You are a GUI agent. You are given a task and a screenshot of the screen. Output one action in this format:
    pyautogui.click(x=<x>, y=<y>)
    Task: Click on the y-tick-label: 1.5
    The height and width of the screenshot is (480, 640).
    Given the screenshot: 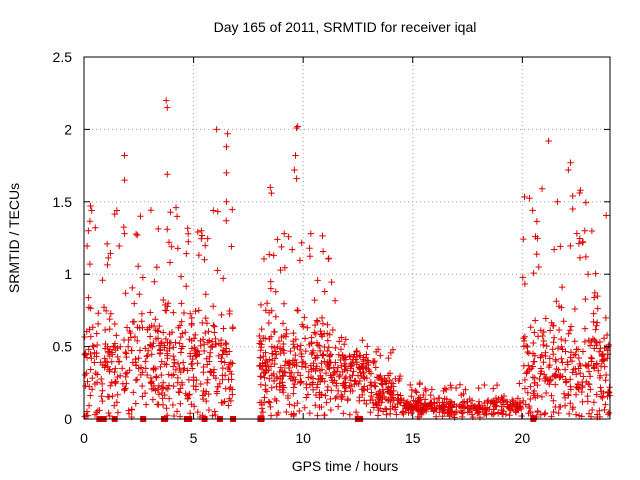 What is the action you would take?
    pyautogui.click(x=63, y=202)
    